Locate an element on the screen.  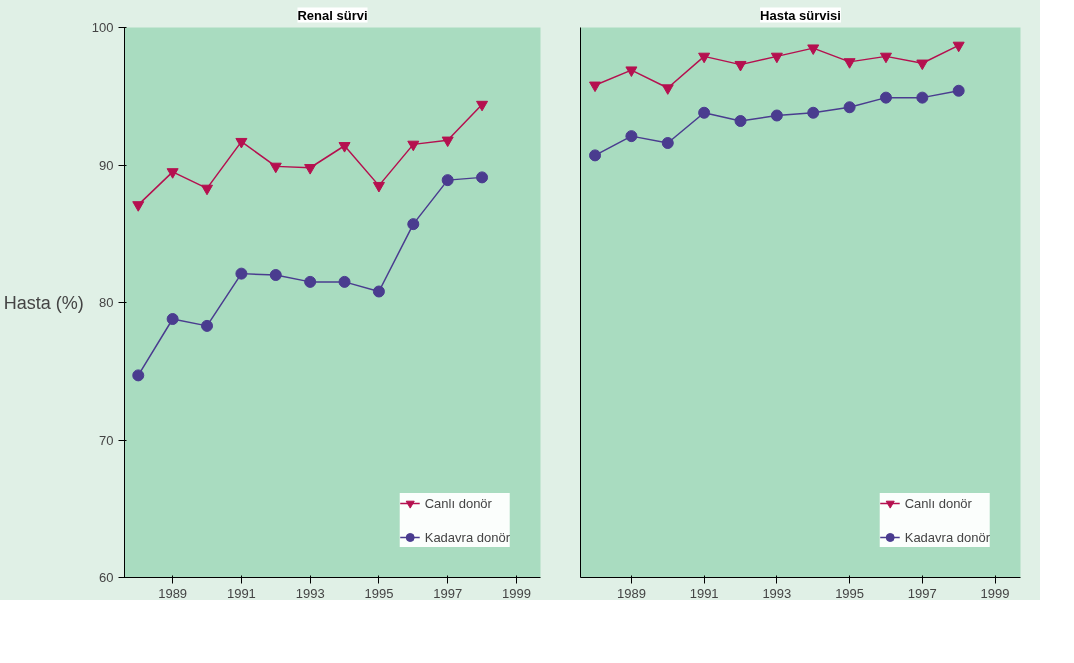
y-tick-label: 80 is located at coordinates (106, 302).